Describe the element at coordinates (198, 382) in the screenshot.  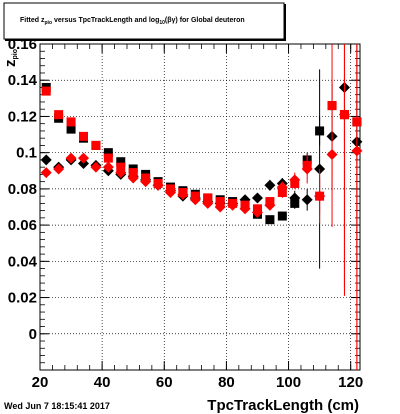
I see `x-tick-labels: 20 40 60 80 100 120` at that location.